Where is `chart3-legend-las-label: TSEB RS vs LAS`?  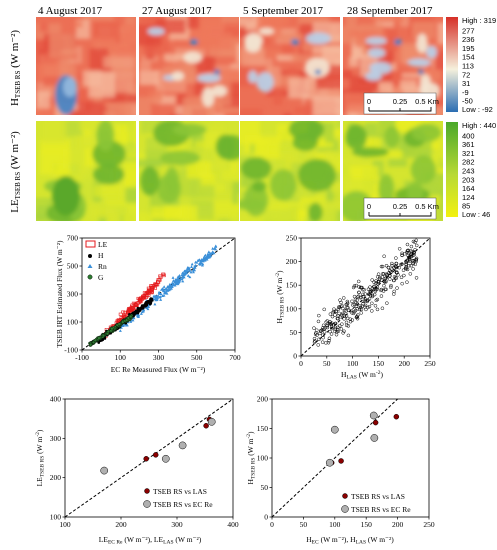
chart3-legend-las-label: TSEB RS vs LAS is located at coordinates (180, 491).